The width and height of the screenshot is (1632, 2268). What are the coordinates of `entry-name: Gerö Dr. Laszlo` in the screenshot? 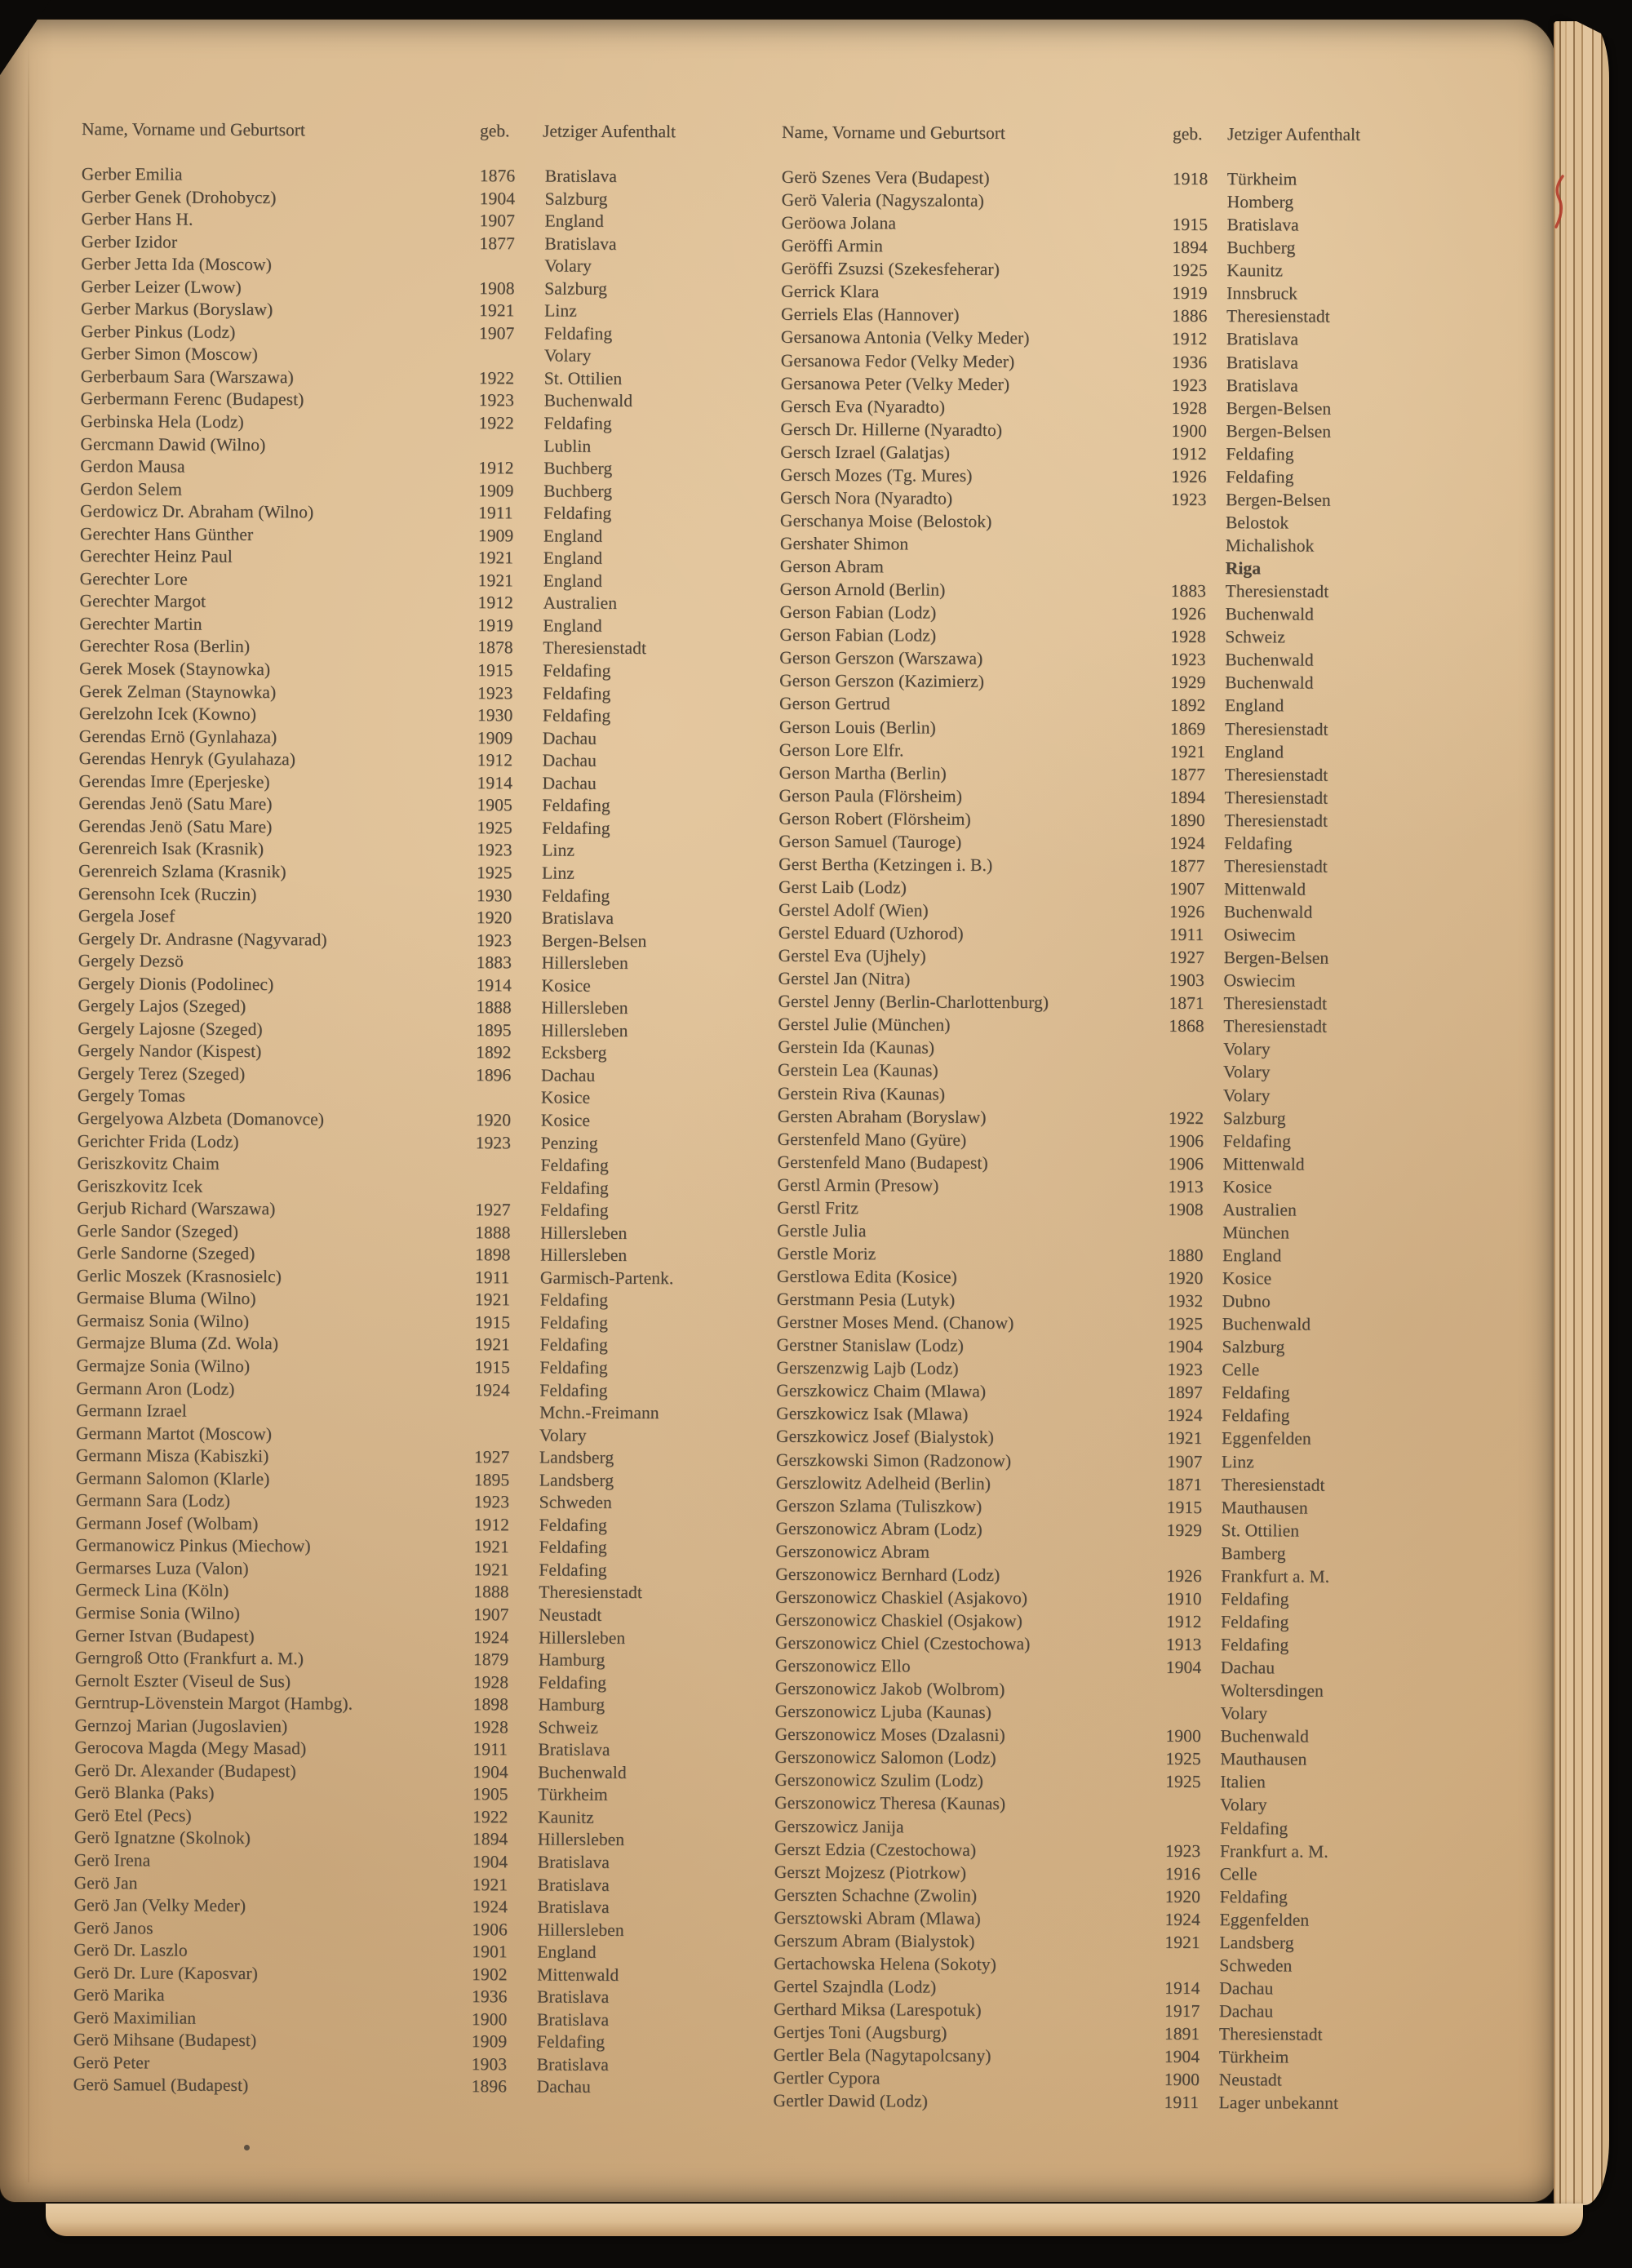 It's located at (130, 1950).